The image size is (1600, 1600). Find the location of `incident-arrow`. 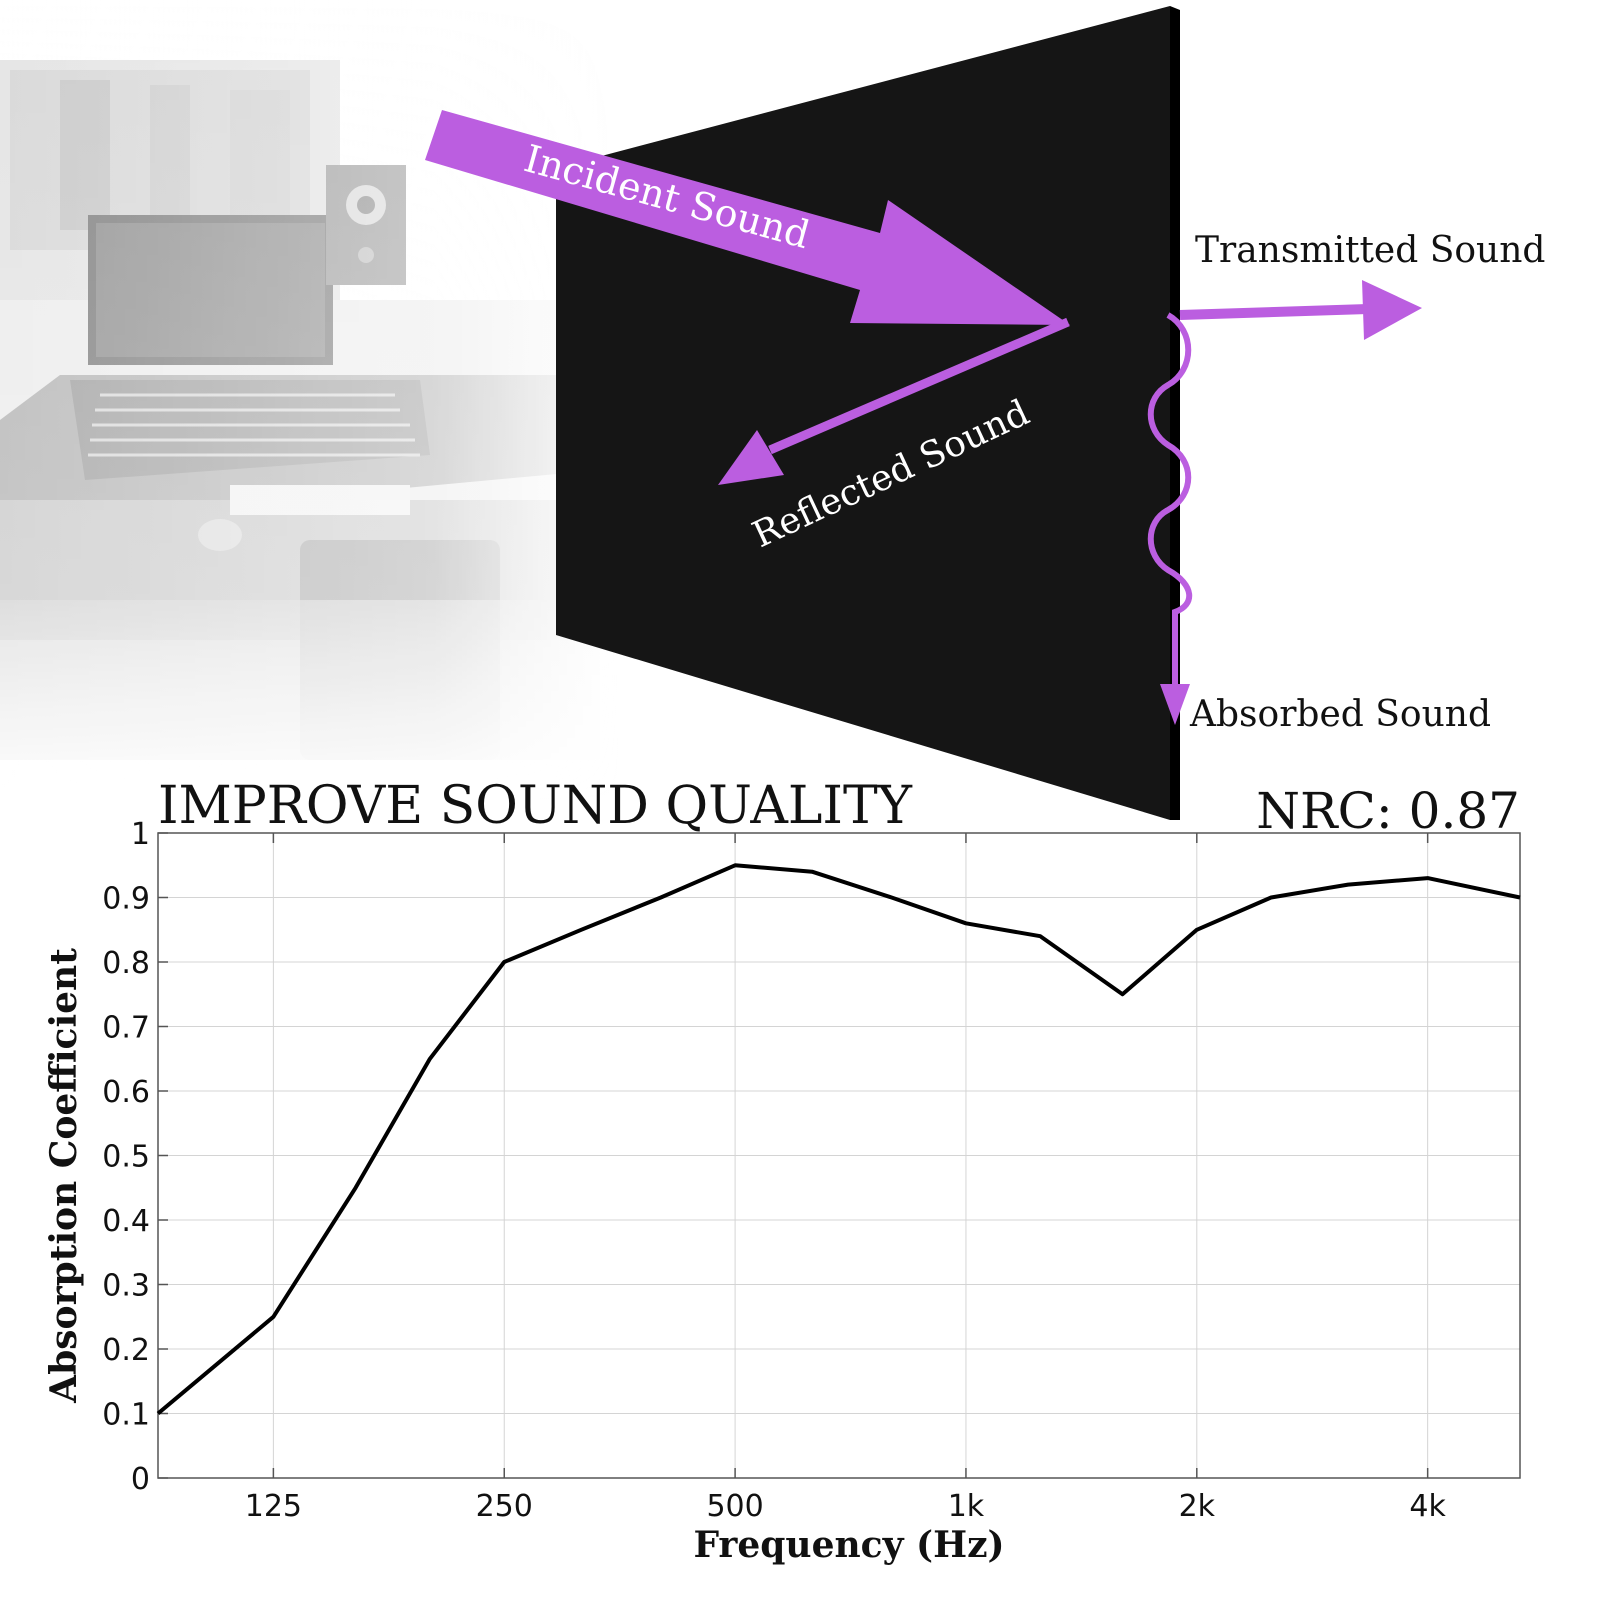

incident-arrow is located at coordinates (747, 217).